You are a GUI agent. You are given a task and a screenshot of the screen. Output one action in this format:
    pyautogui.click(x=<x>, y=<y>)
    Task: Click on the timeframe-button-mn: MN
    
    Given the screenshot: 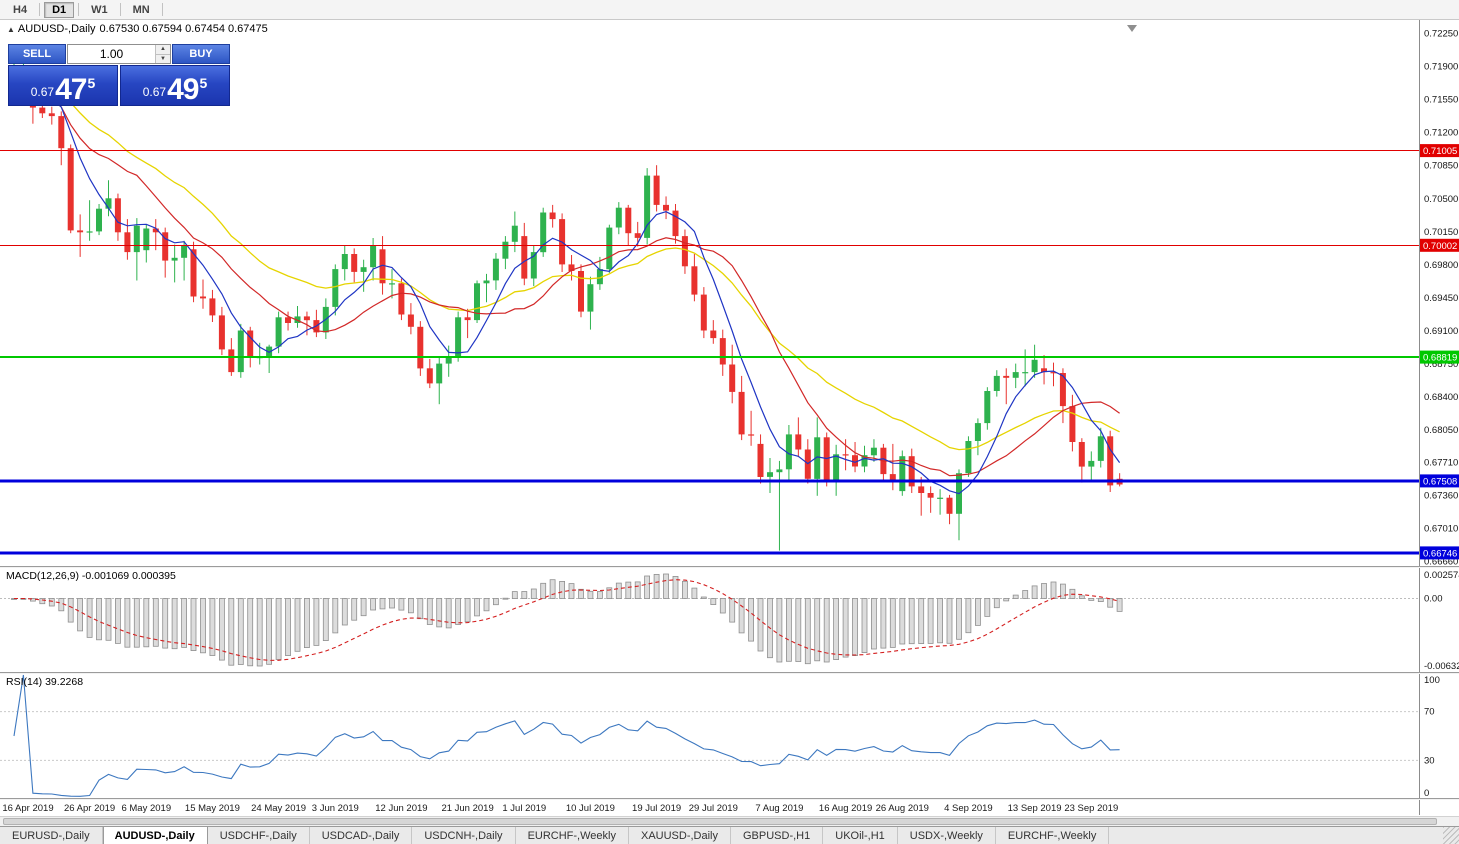 What is the action you would take?
    pyautogui.click(x=141, y=9)
    